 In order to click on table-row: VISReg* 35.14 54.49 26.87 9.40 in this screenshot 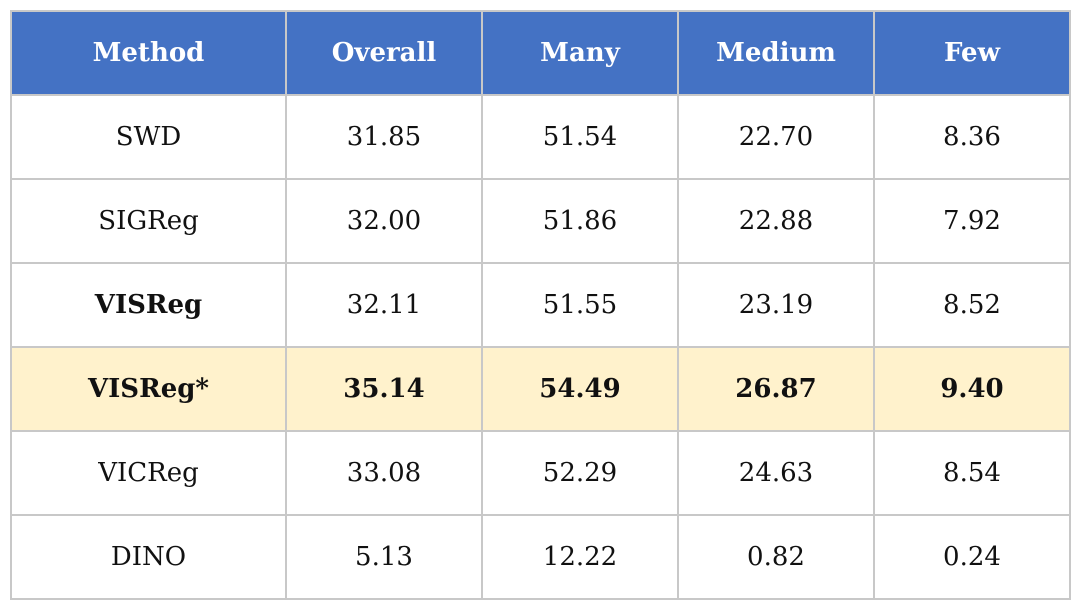, I will do `click(540, 389)`.